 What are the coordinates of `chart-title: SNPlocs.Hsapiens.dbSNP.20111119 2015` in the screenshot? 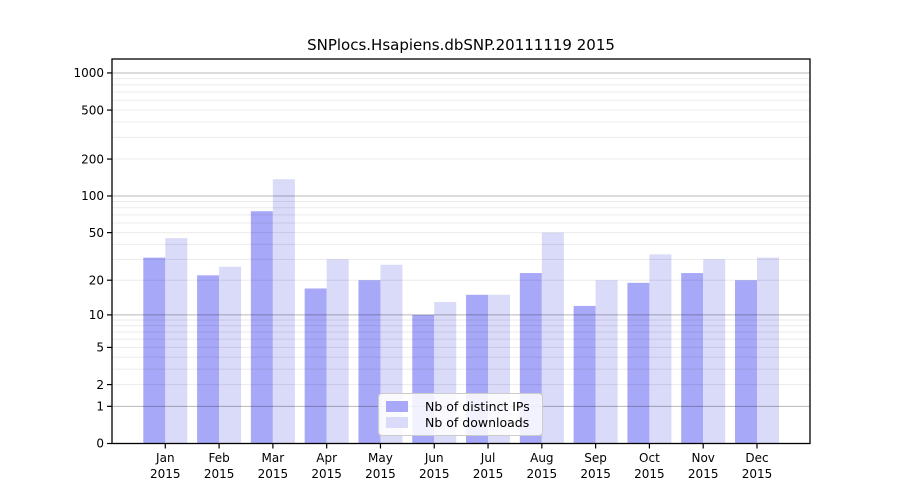 It's located at (461, 45).